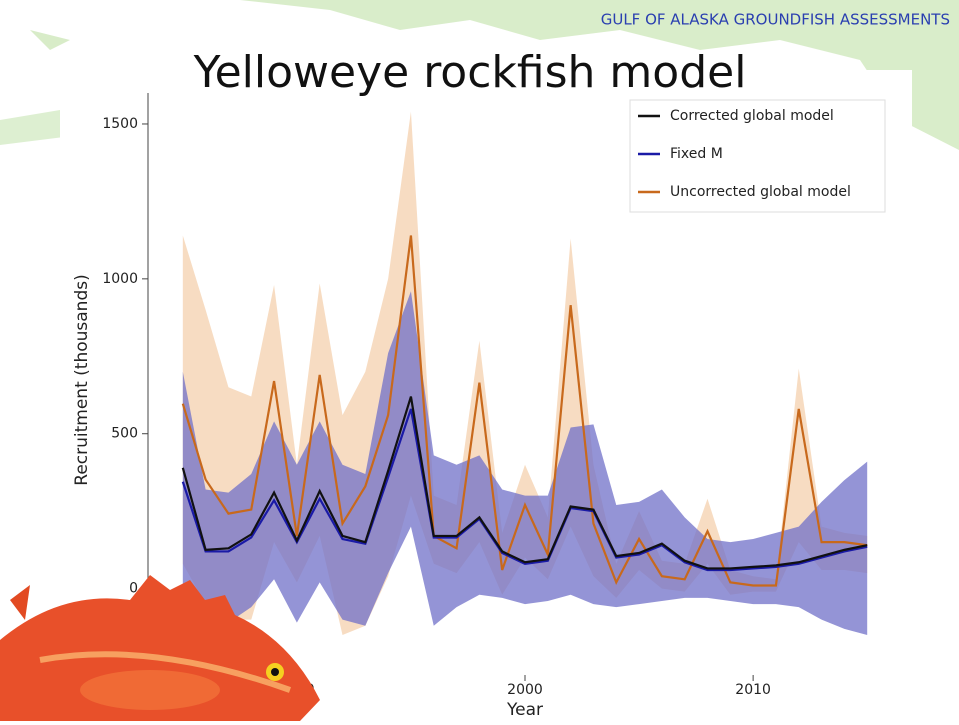 This screenshot has height=725, width=959. I want to click on y-tick-label: 500, so click(124, 434).